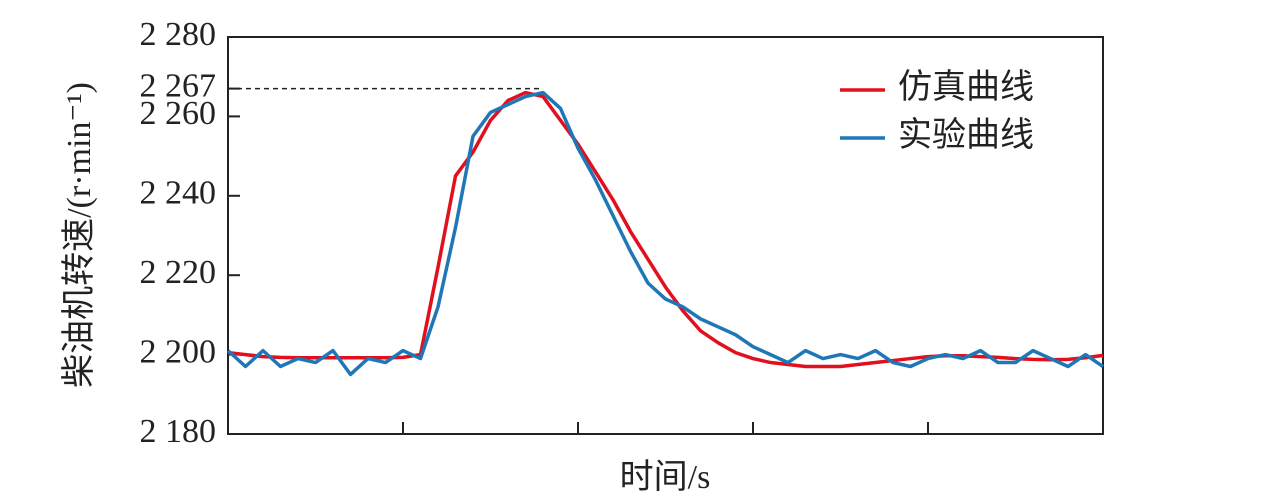 The width and height of the screenshot is (1276, 502). Describe the element at coordinates (178, 431) in the screenshot. I see `y-tick-label: 2 180` at that location.